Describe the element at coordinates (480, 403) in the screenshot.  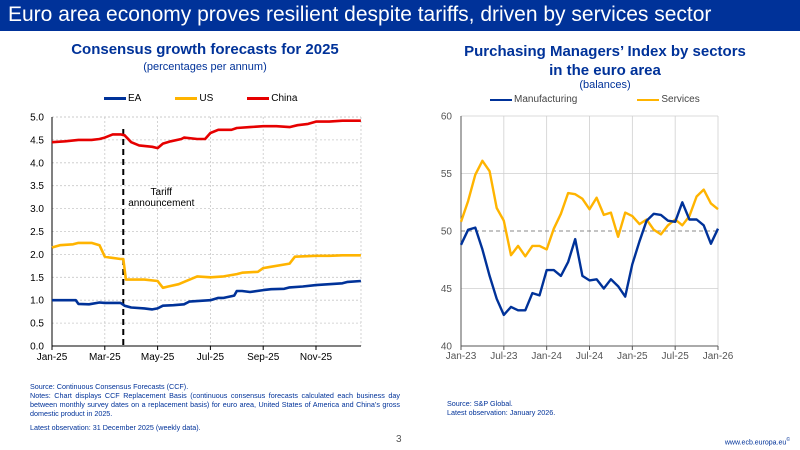
I see `right-source: Source: S&P Global.` at that location.